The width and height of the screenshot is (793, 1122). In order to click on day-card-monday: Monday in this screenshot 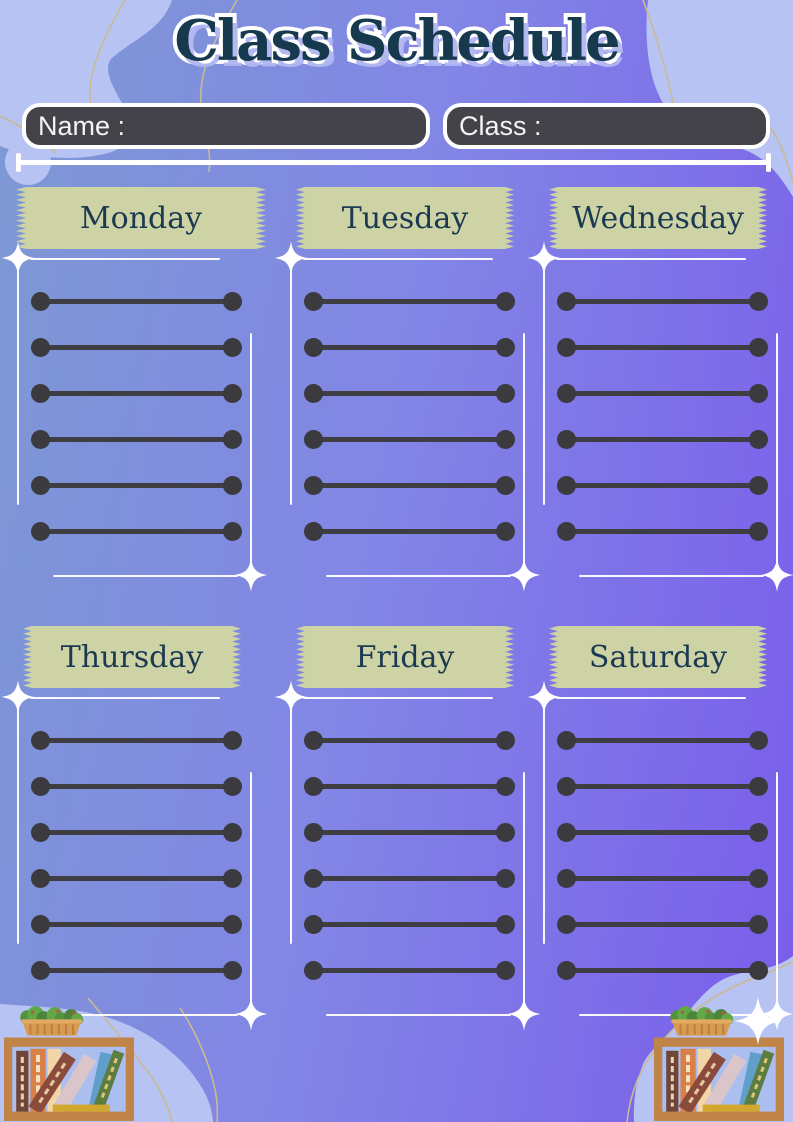, I will do `click(133, 382)`.